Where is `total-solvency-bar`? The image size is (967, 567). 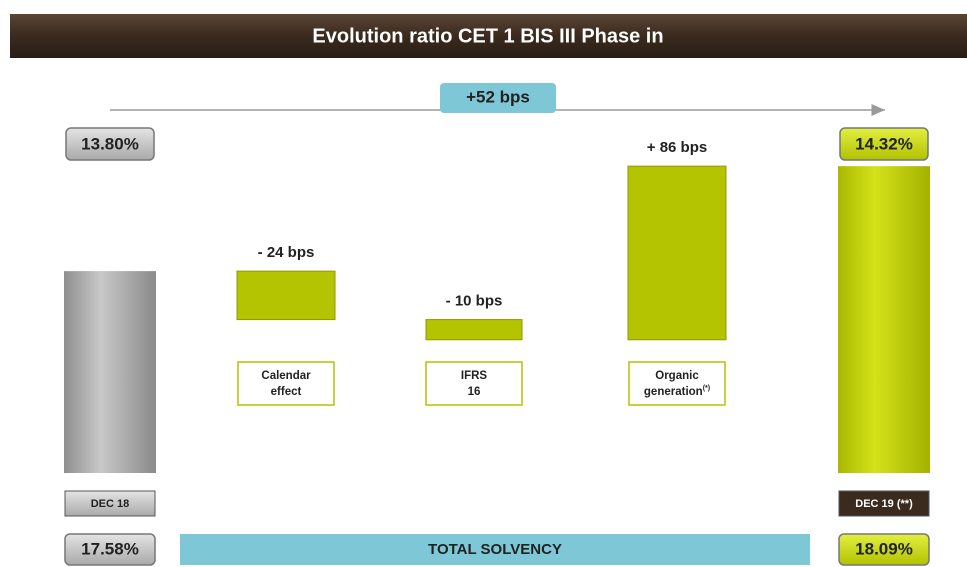
total-solvency-bar is located at coordinates (495, 549).